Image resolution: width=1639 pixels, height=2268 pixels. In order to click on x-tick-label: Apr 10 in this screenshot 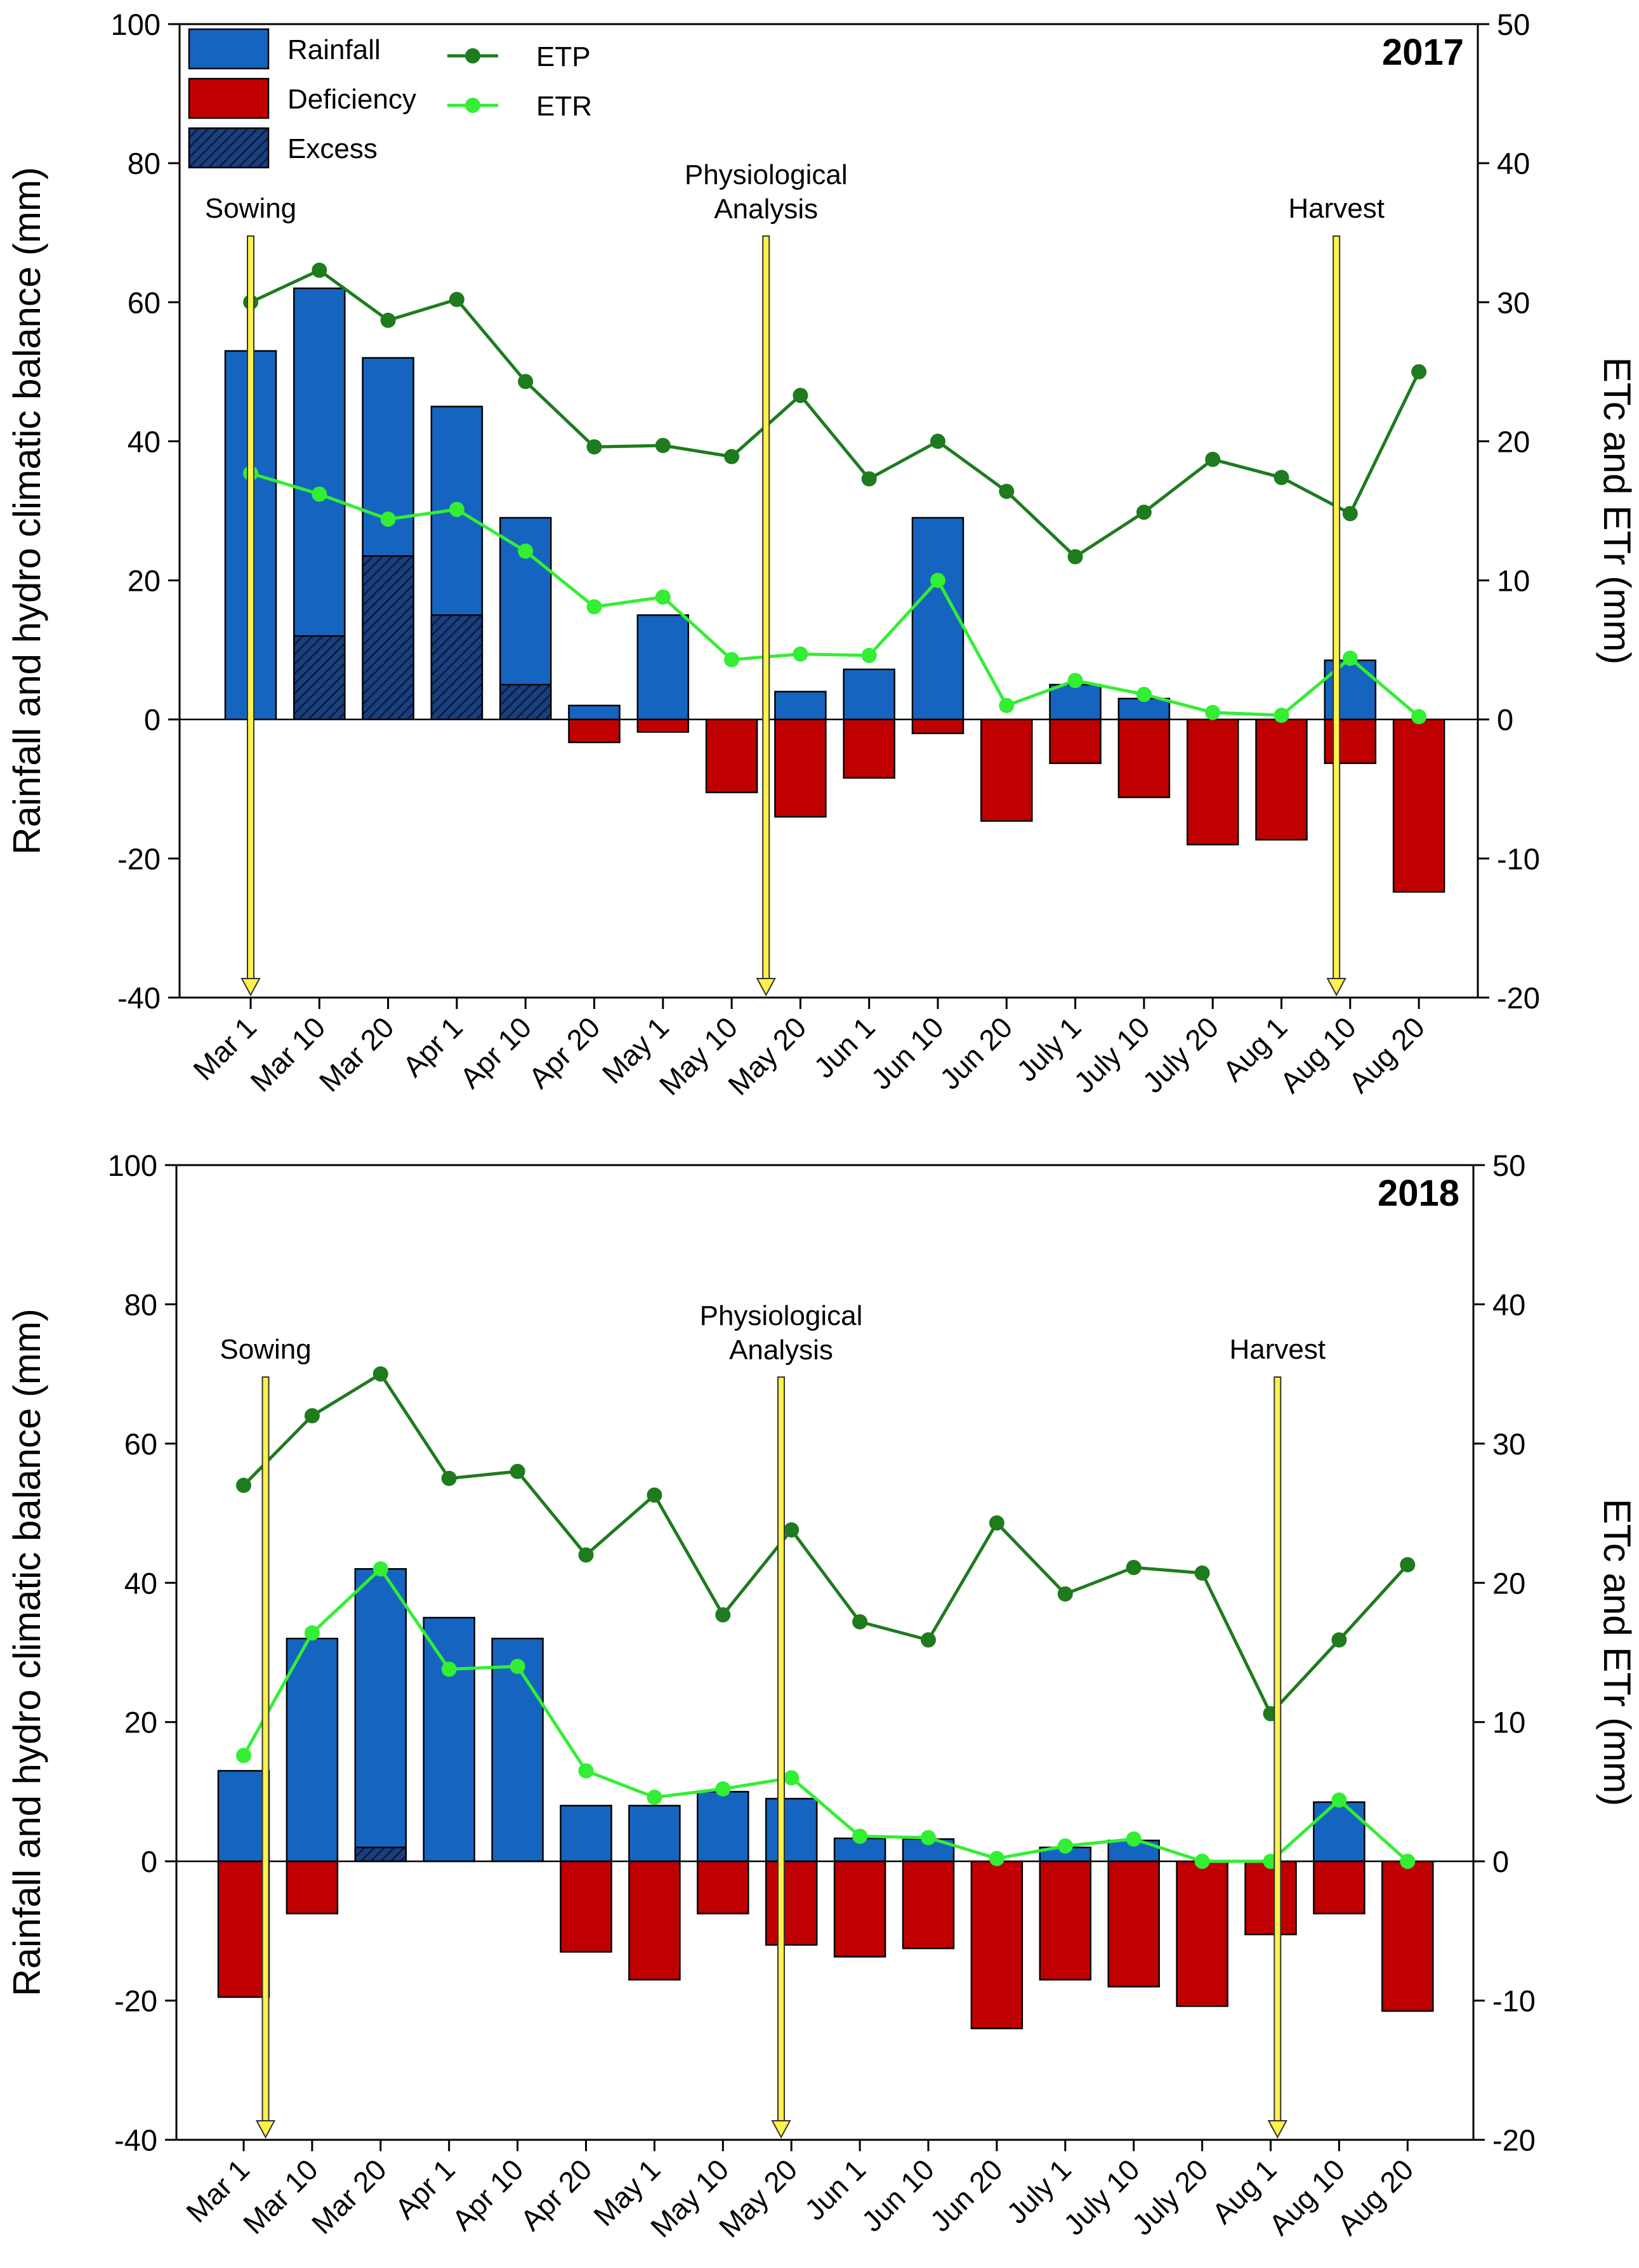, I will do `click(496, 1052)`.